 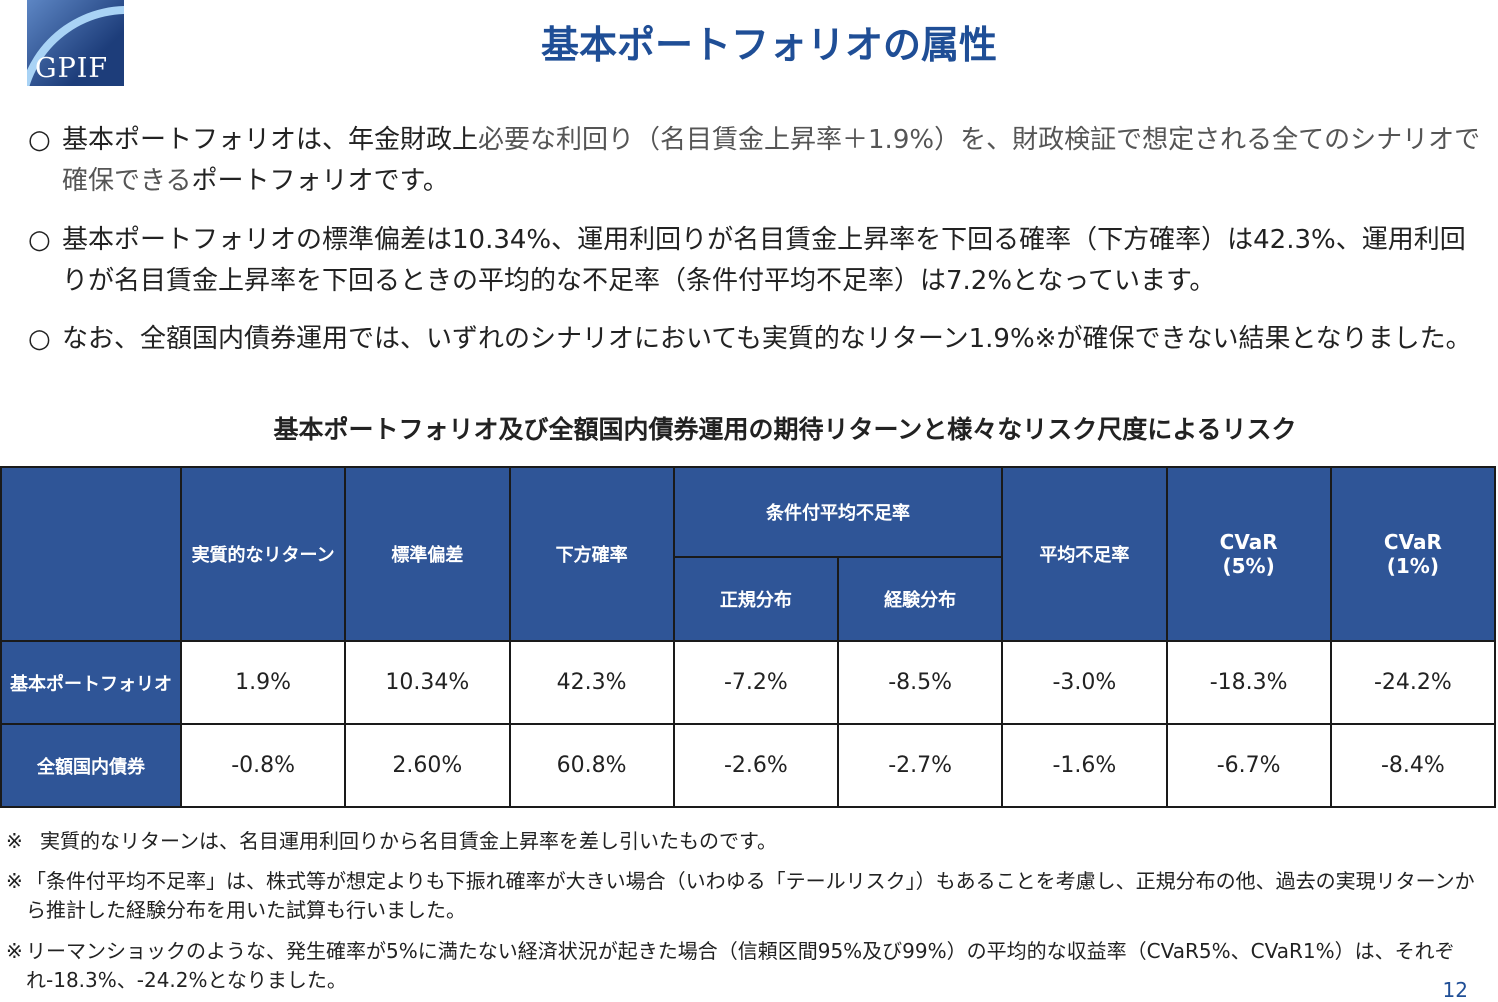 I want to click on cell: 1.9%, so click(x=263, y=682).